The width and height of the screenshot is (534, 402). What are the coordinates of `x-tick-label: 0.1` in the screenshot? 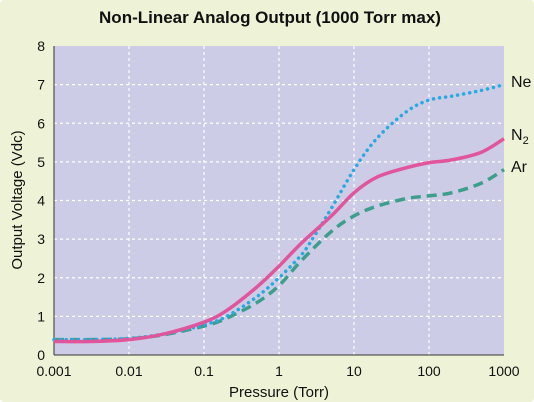 It's located at (204, 371).